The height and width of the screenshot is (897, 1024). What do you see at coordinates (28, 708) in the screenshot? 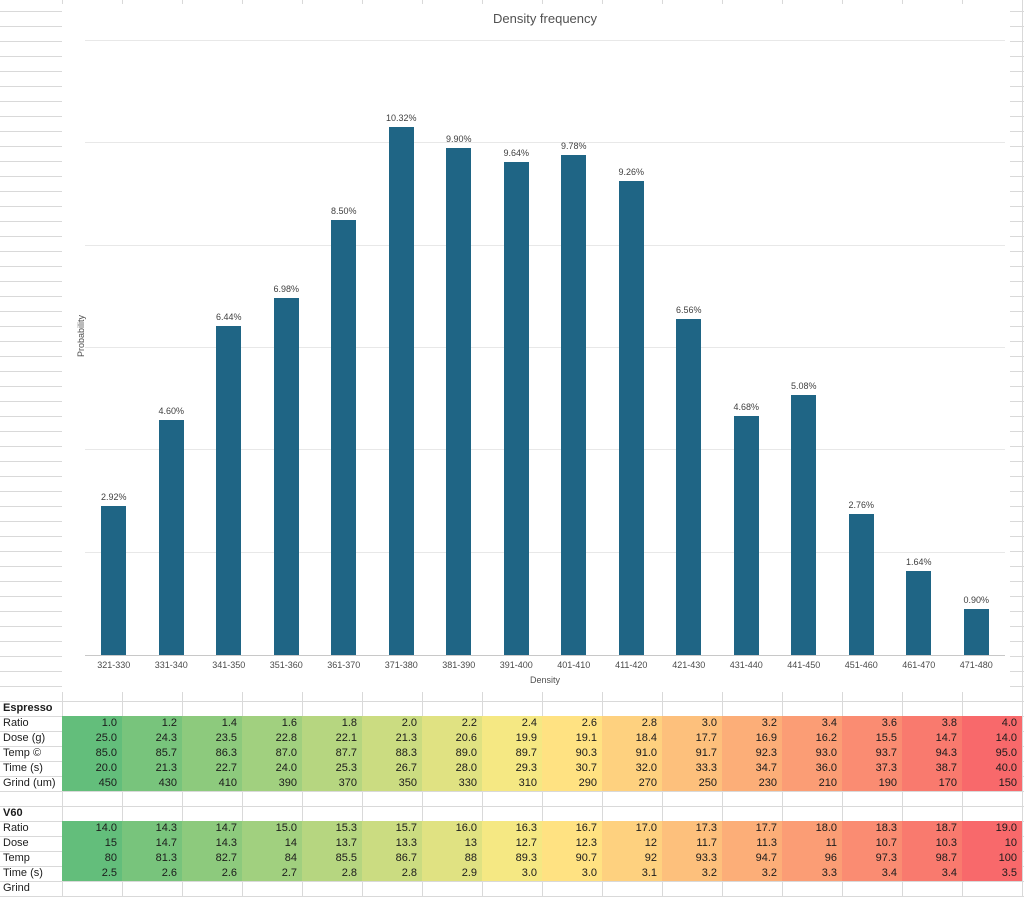
I see `table-title: Espresso` at bounding box center [28, 708].